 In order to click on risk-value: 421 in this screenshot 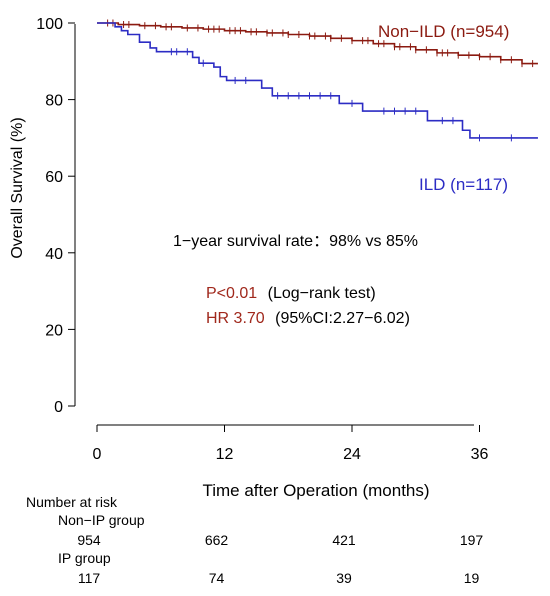, I will do `click(344, 540)`.